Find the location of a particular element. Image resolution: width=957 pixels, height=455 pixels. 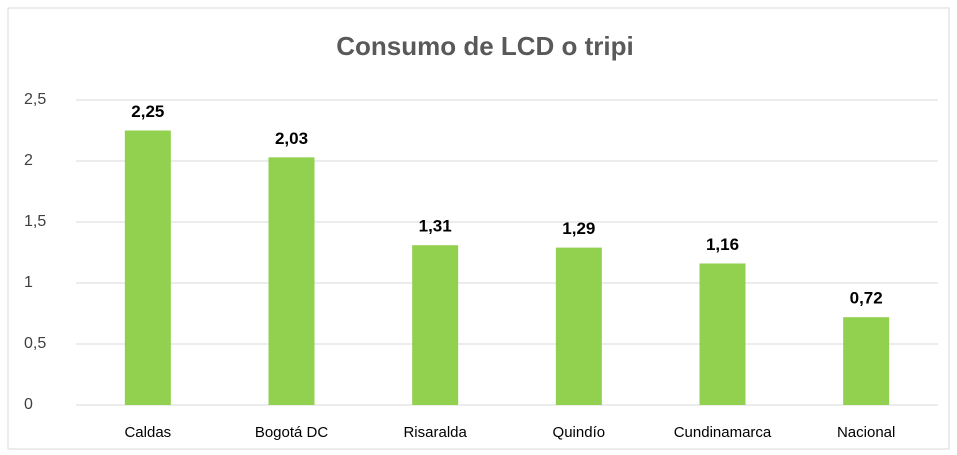

x-tick-label: Quindío is located at coordinates (579, 432).